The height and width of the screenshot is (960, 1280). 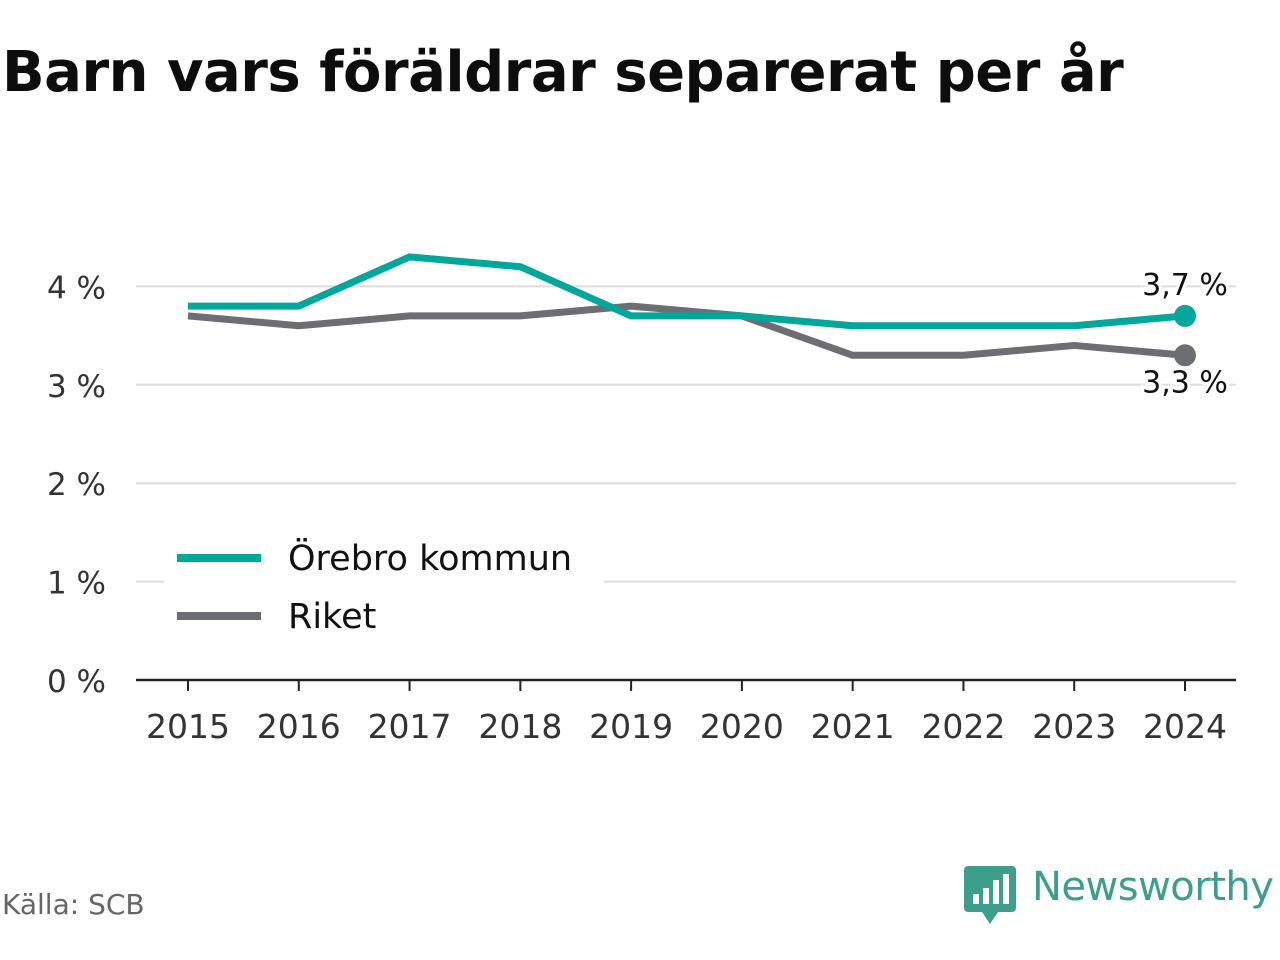 I want to click on y-tick-label: 2 %, so click(x=76, y=485).